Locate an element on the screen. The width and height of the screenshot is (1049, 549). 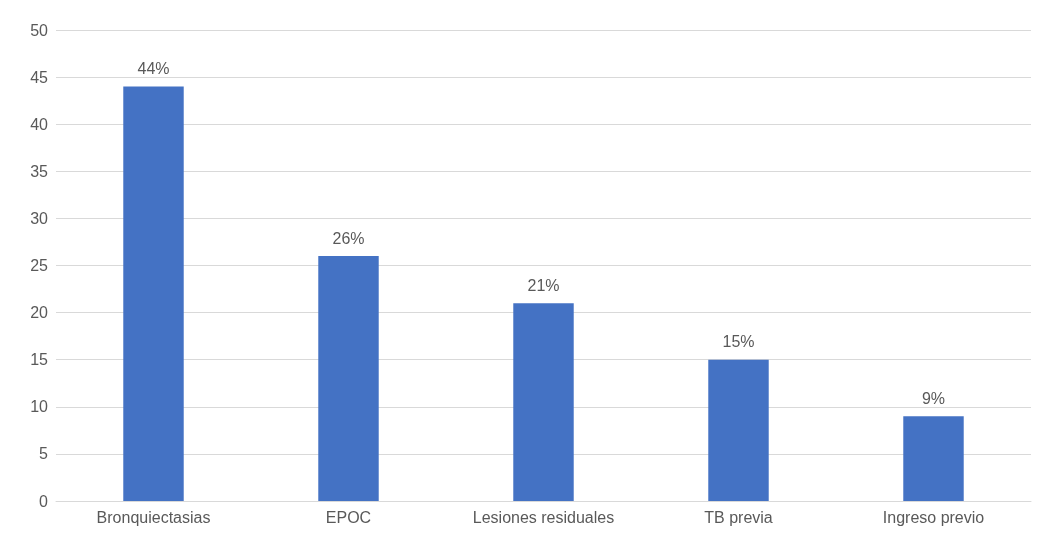
y-tick-label: 5 is located at coordinates (44, 454).